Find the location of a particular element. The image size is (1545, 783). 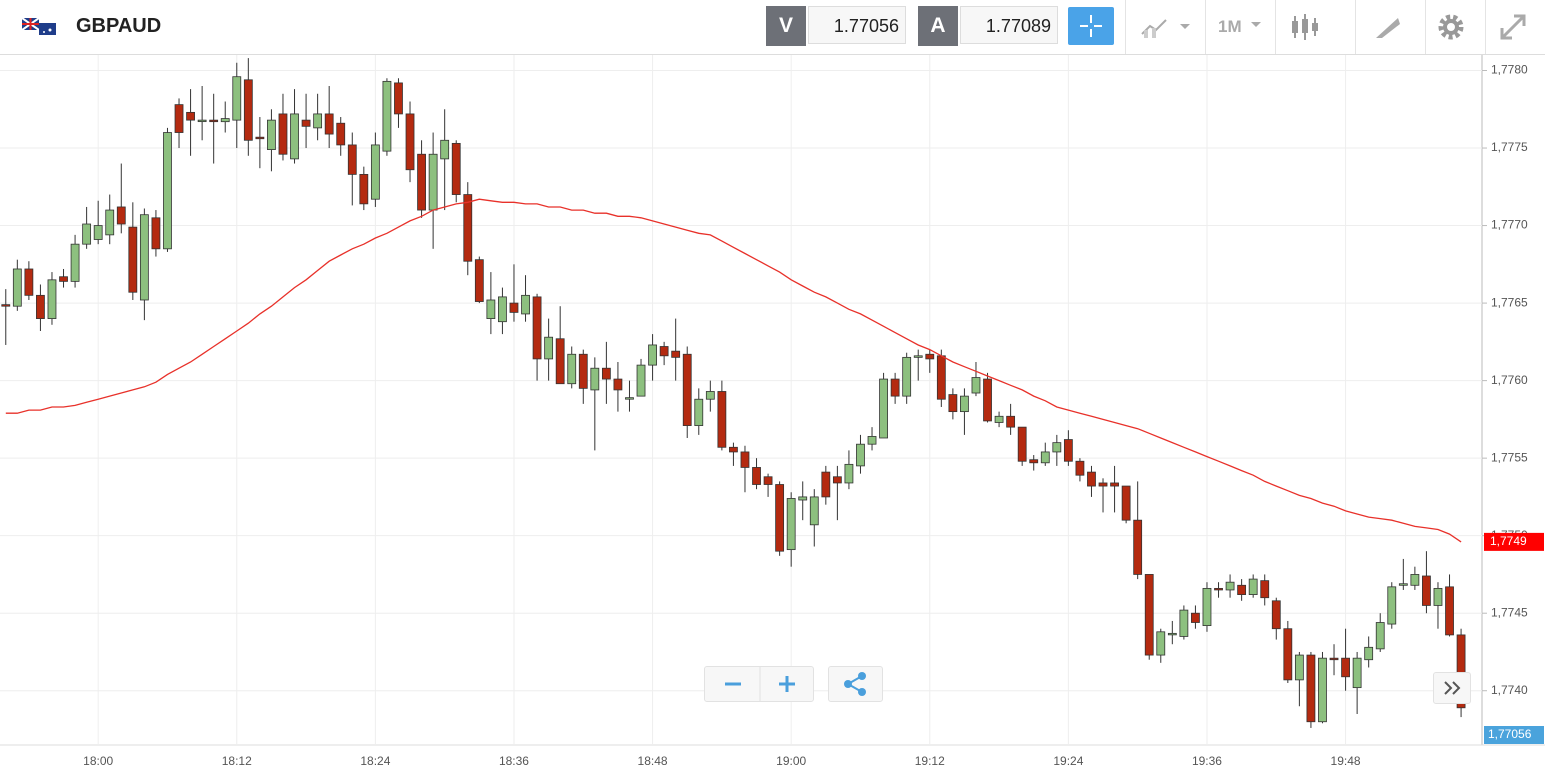

y-tick-label: 1,7770 is located at coordinates (1509, 225).